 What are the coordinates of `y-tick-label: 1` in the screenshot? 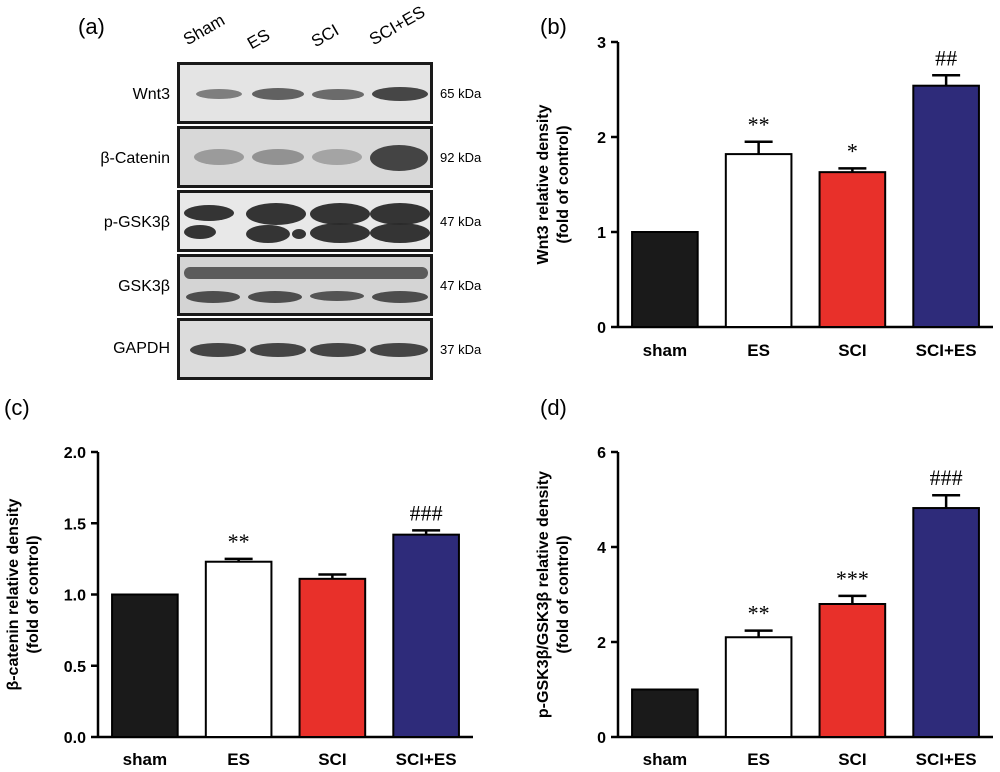 It's located at (601, 233).